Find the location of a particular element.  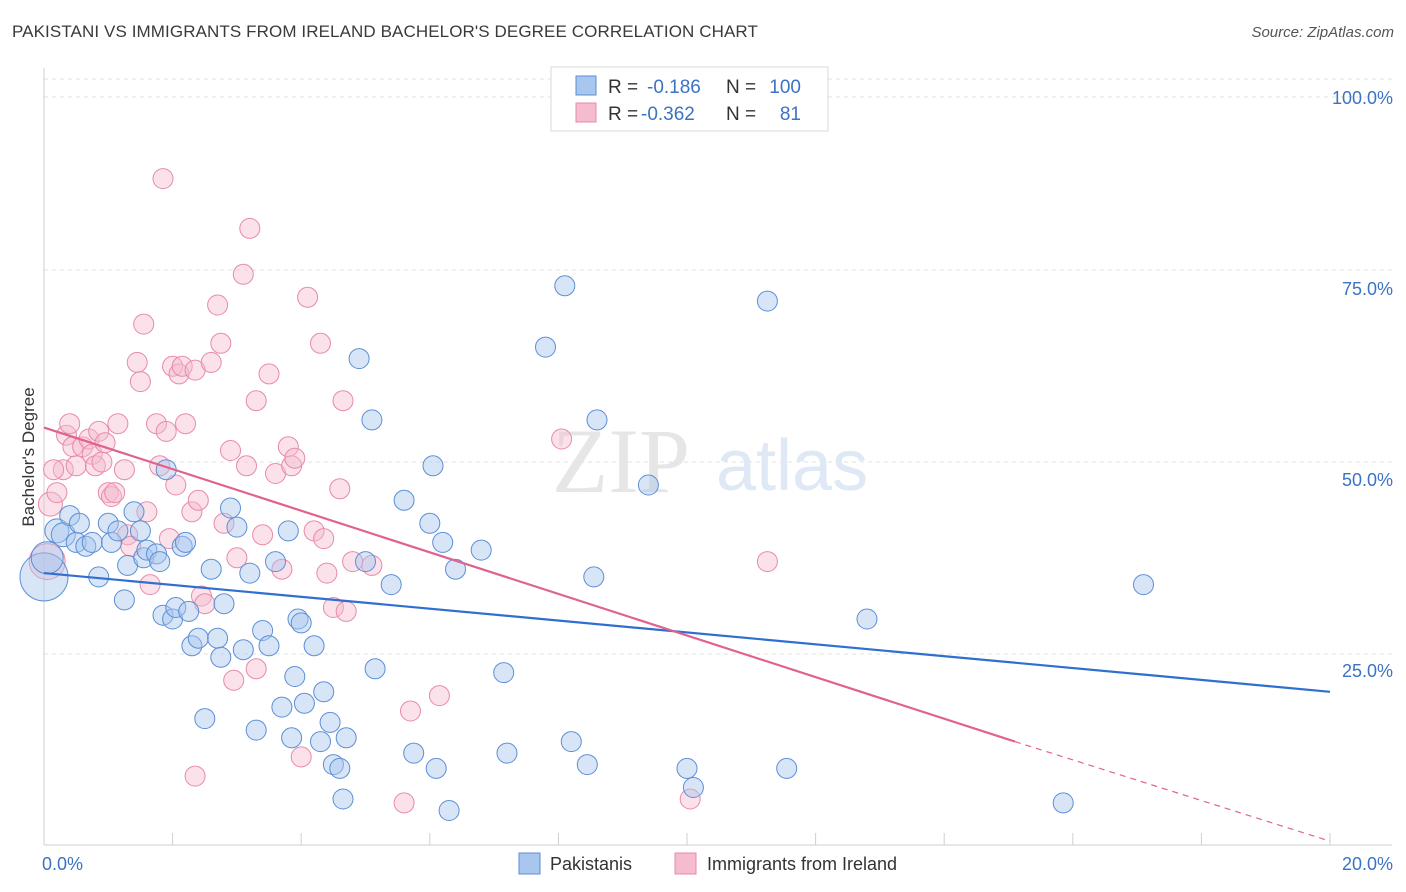

series-legend-swatch-ireland is located at coordinates (685, 863).